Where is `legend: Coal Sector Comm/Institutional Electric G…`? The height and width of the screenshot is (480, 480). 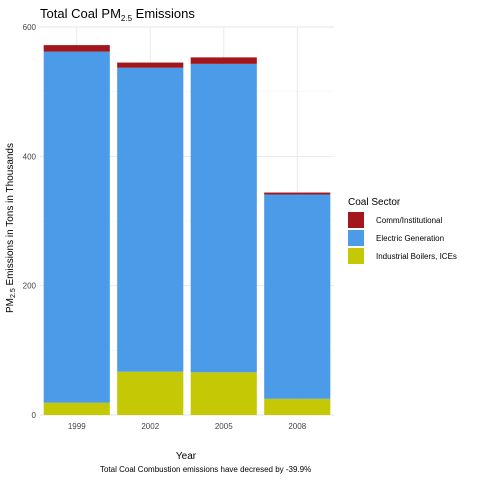 legend: Coal Sector Comm/Institutional Electric G… is located at coordinates (402, 230).